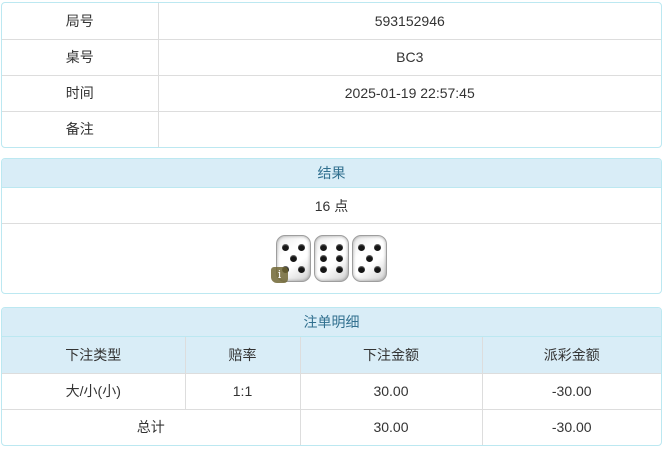 The height and width of the screenshot is (459, 663). Describe the element at coordinates (409, 128) in the screenshot. I see `remark-value` at that location.